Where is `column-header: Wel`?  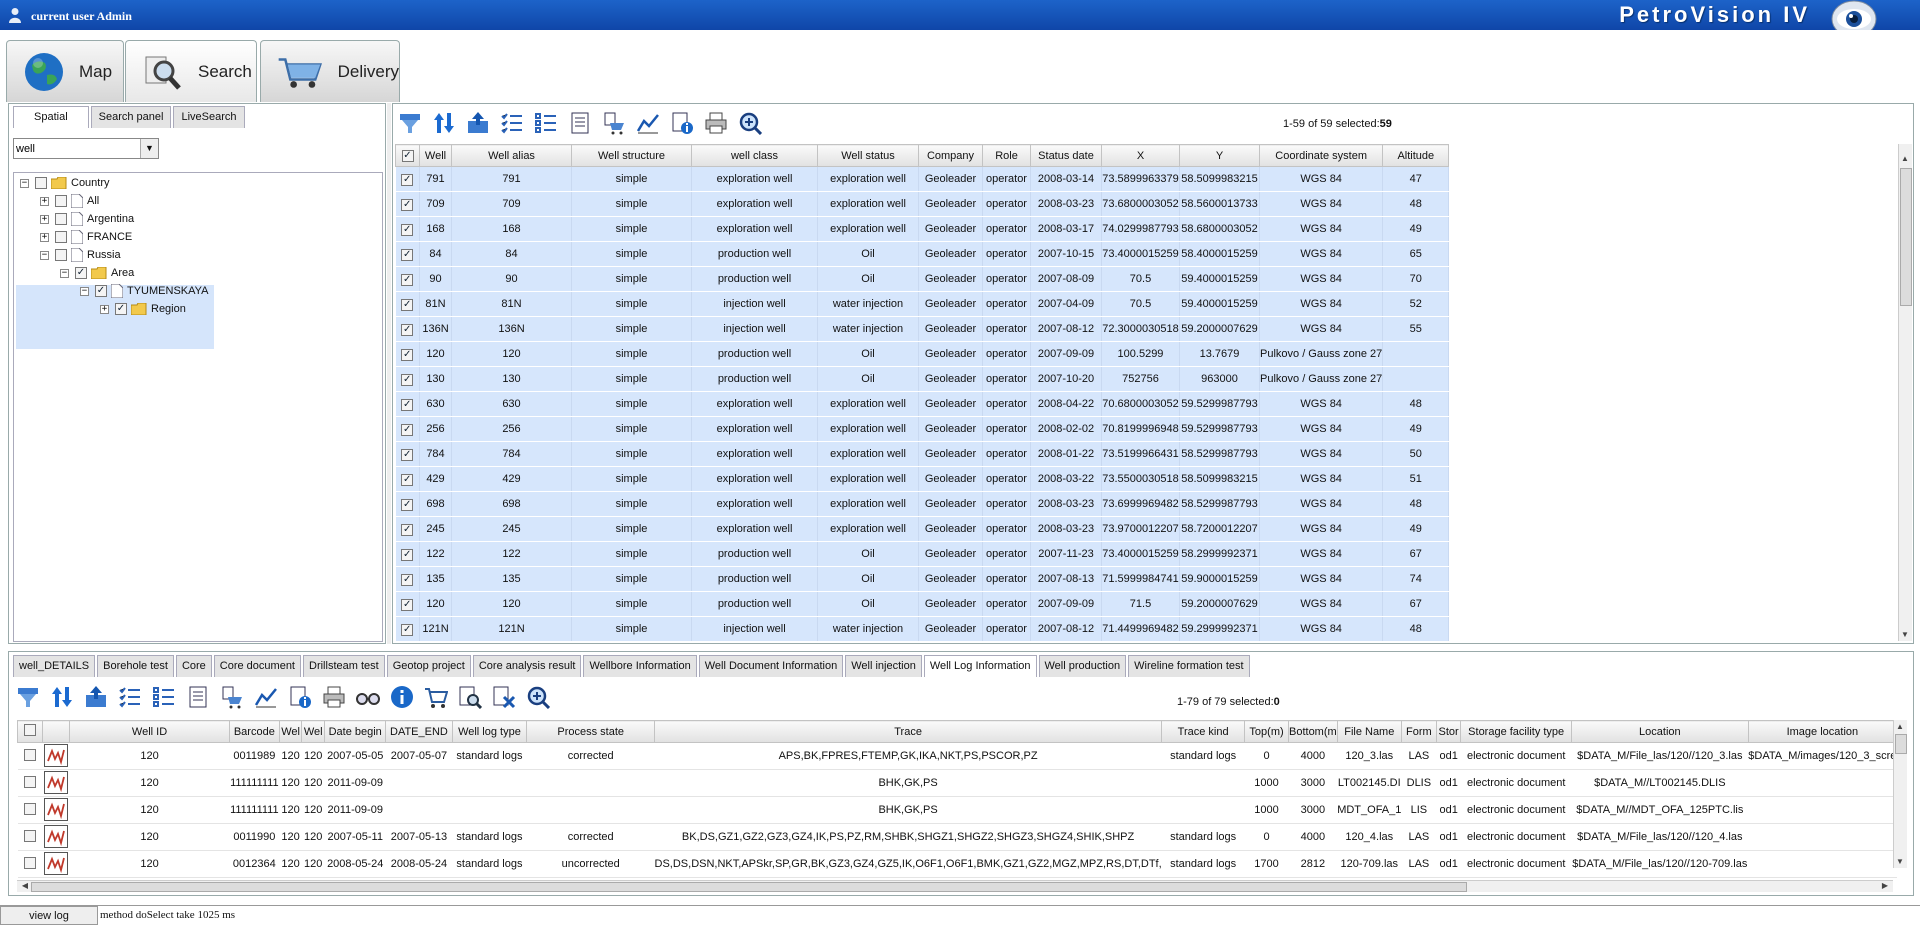 column-header: Wel is located at coordinates (290, 731).